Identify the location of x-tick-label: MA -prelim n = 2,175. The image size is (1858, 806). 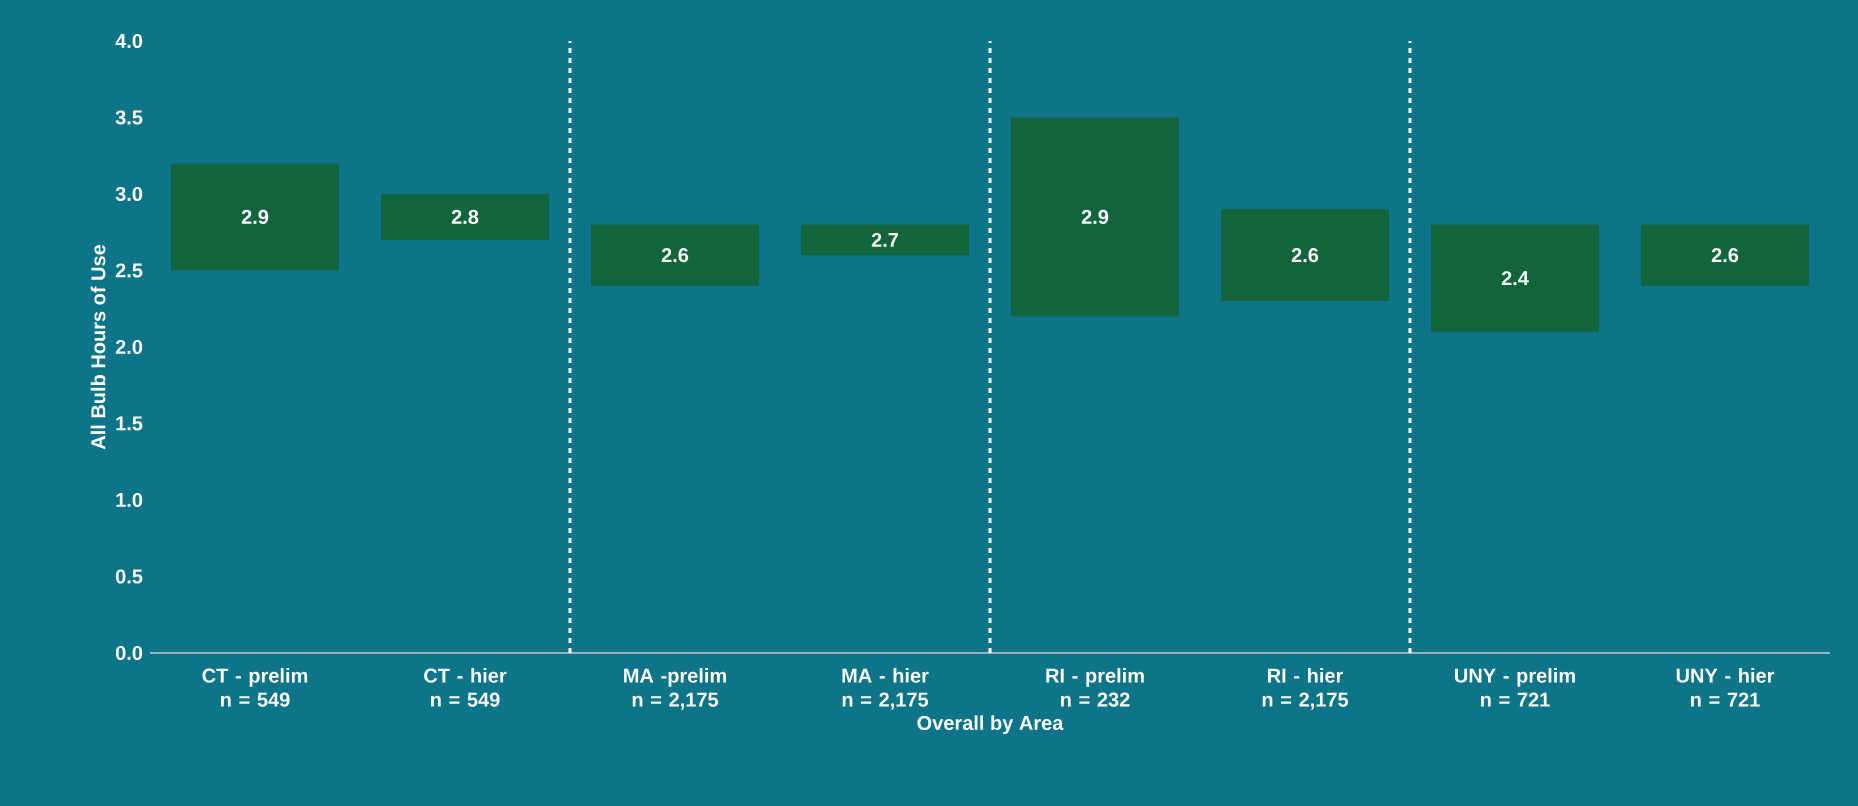
(675, 689).